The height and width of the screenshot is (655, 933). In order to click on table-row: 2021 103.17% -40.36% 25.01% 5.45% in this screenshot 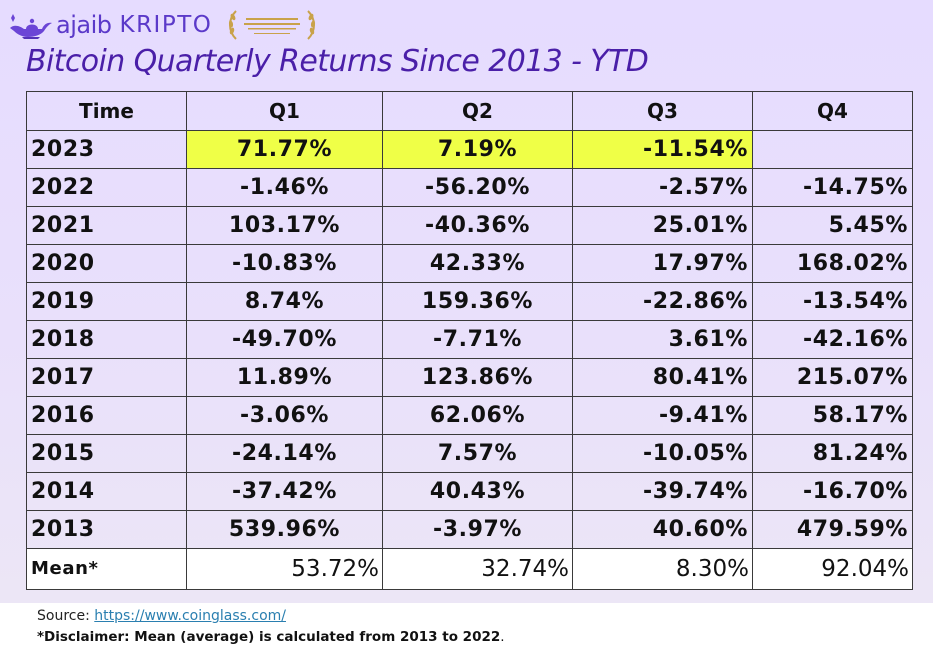, I will do `click(469, 225)`.